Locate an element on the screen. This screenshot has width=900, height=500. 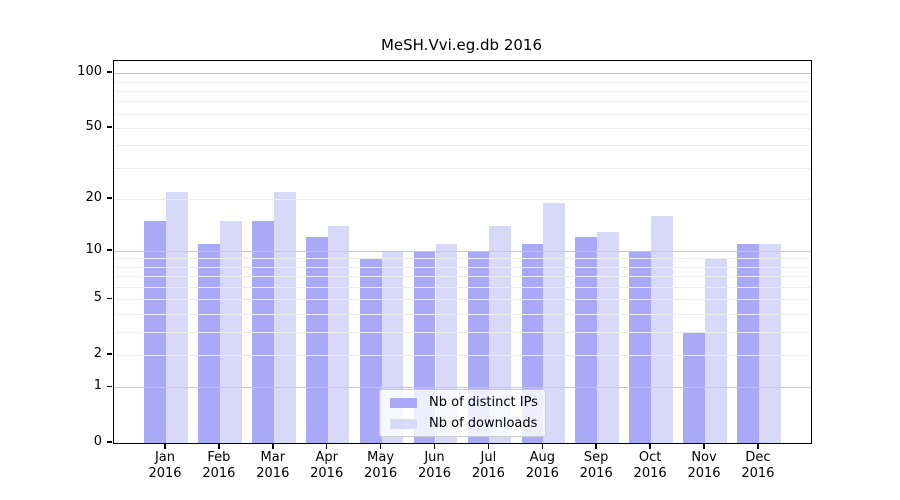
x-tick-label-nov: Nov 2016 is located at coordinates (704, 465).